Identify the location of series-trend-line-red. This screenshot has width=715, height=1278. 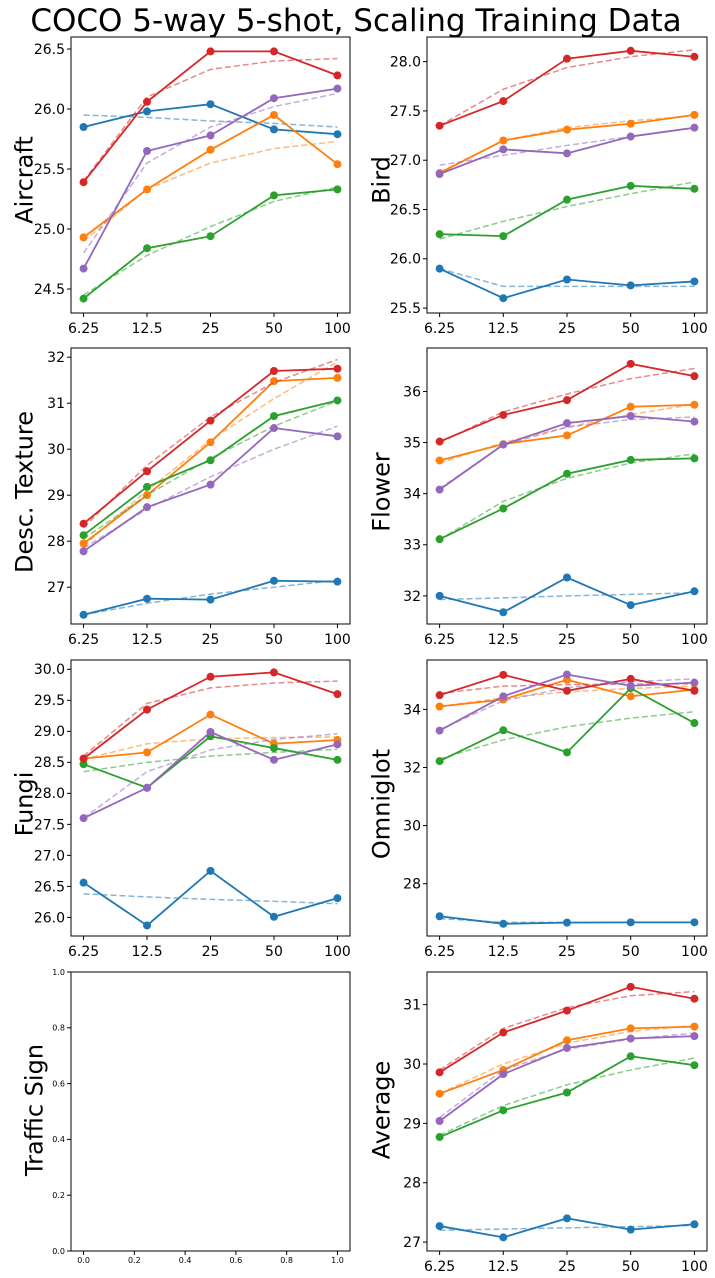
(210, 443).